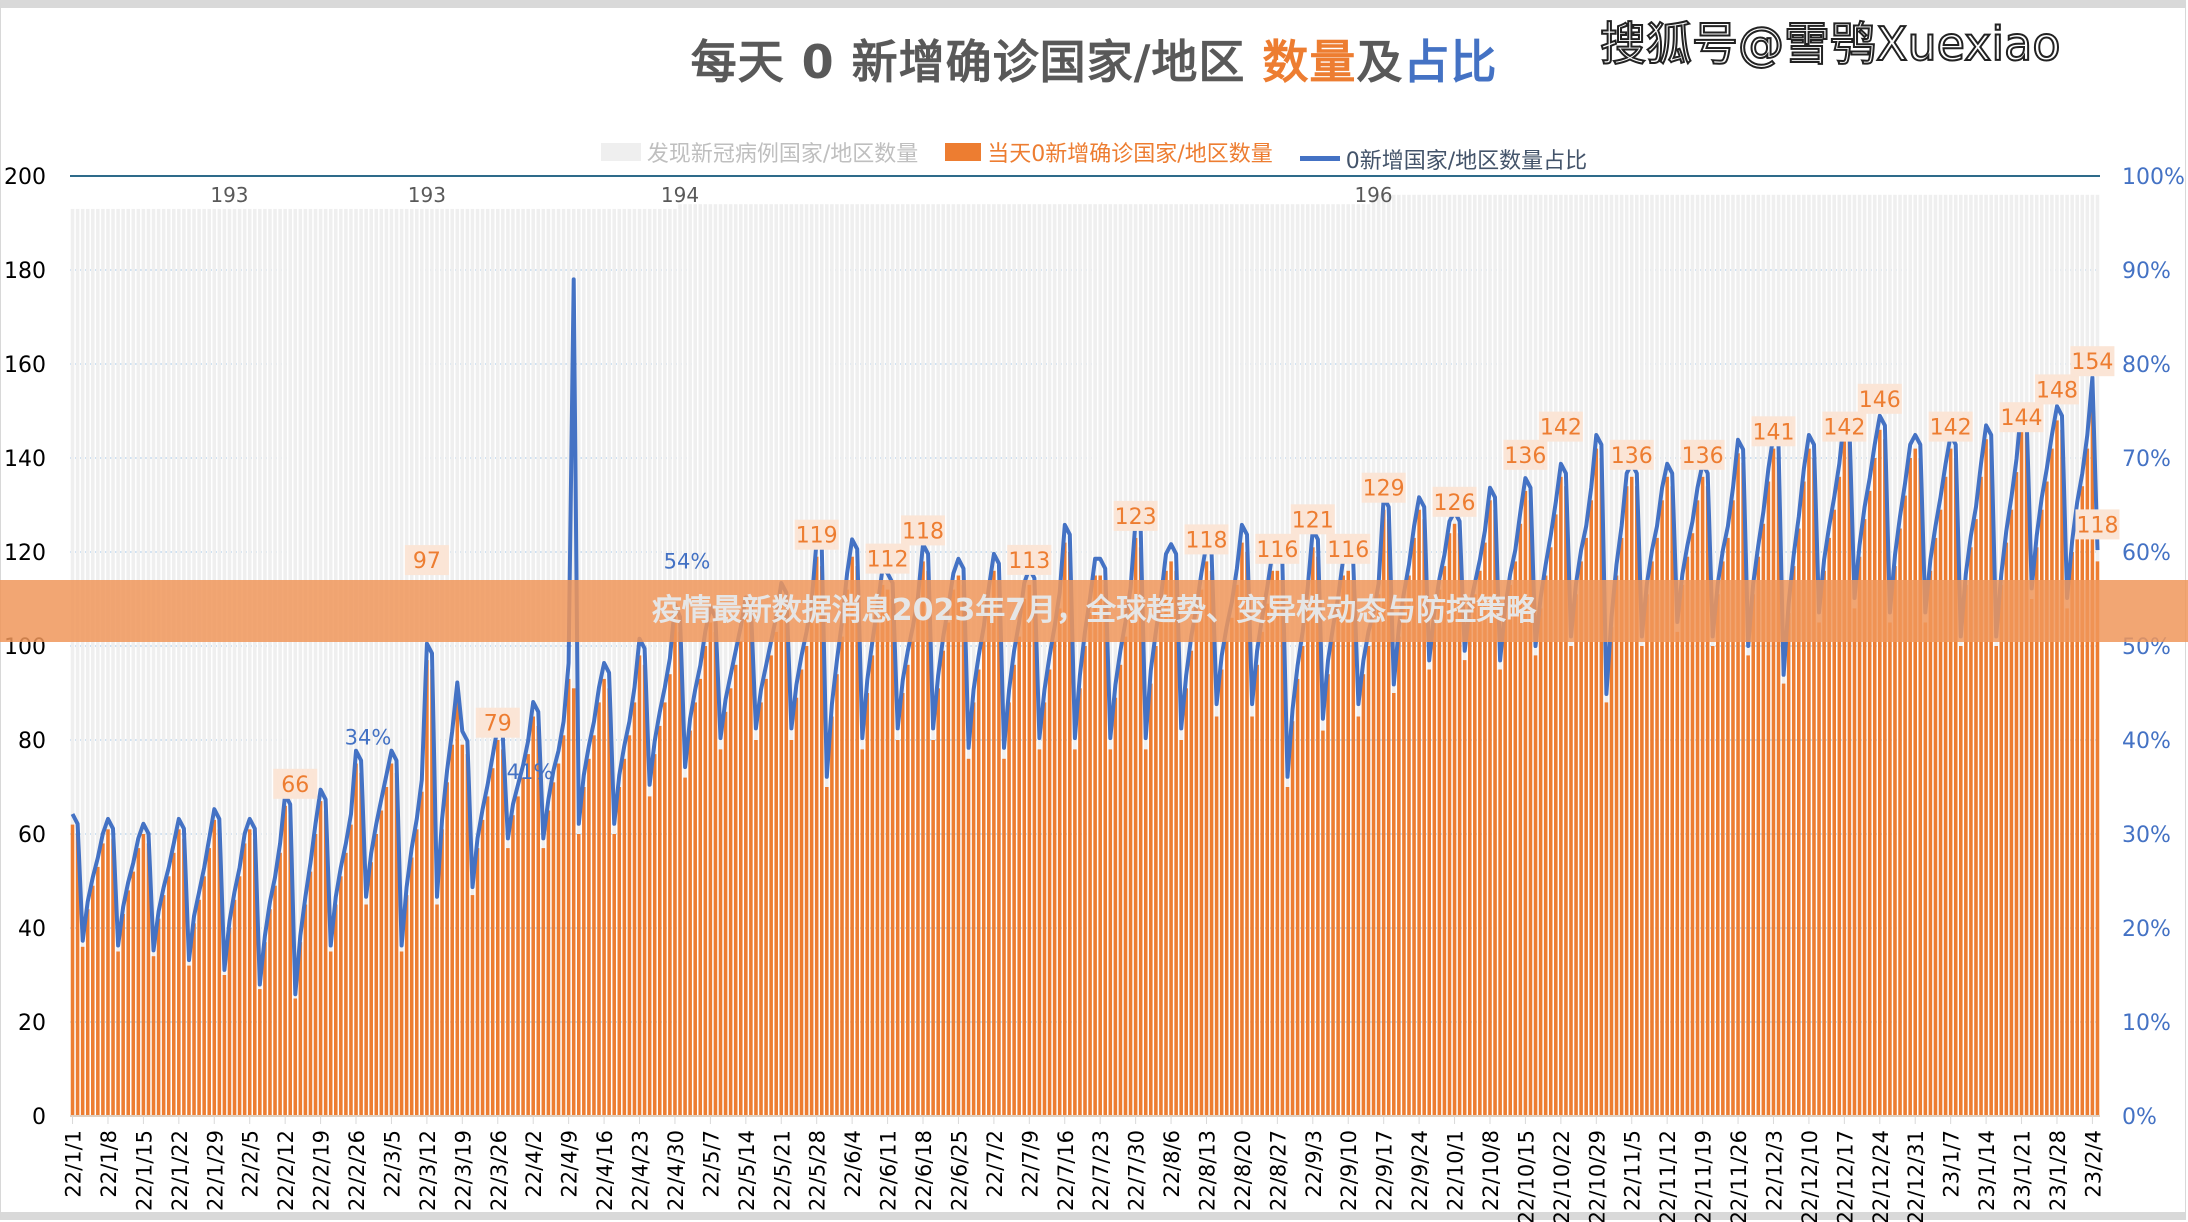  Describe the element at coordinates (1880, 400) in the screenshot. I see `count-label: 146` at that location.